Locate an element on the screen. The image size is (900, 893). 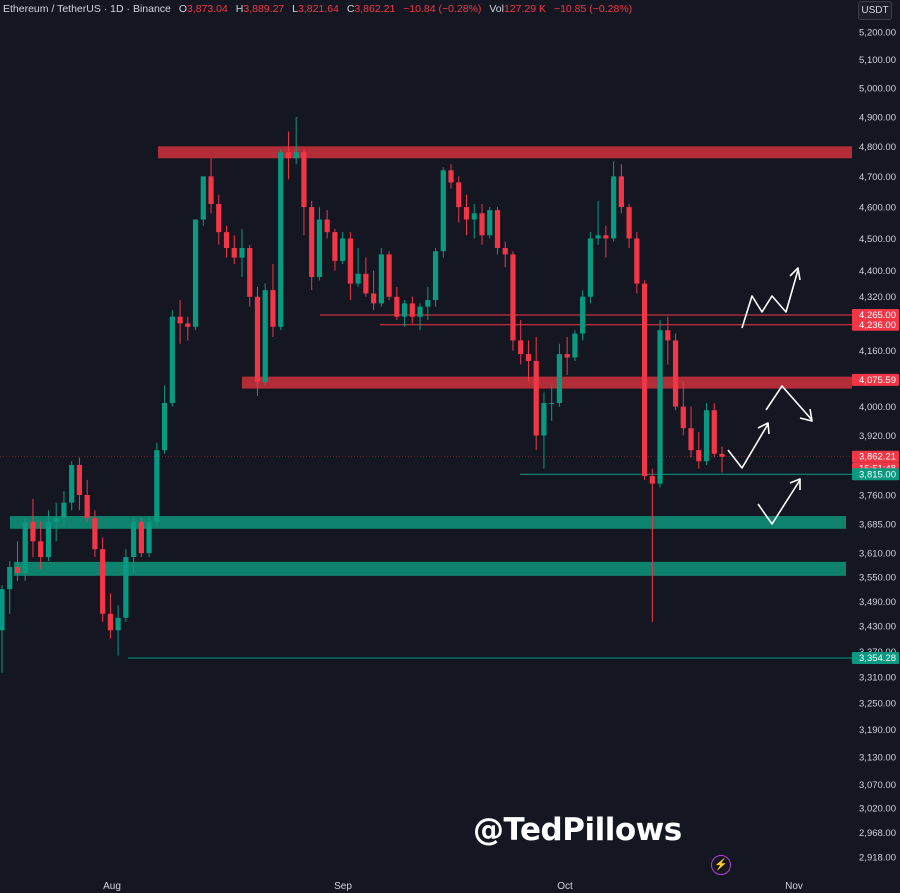
price-label: 3,862.21 is located at coordinates (877, 457).